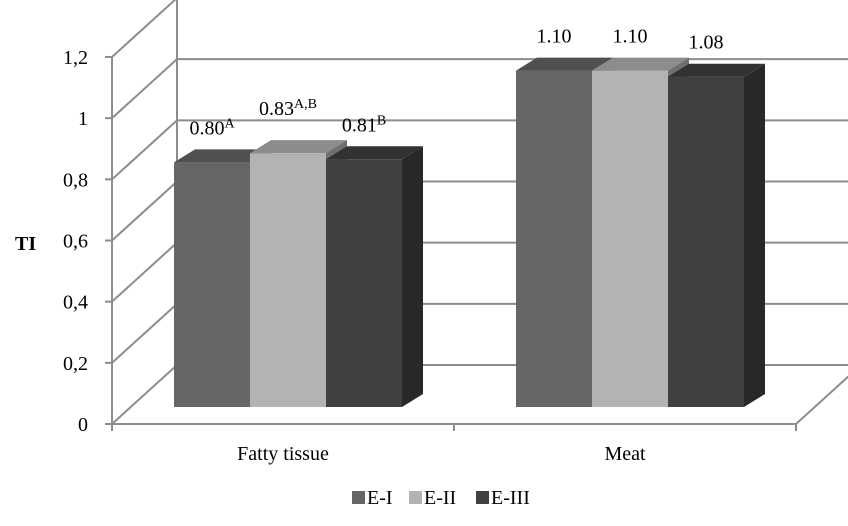 Image resolution: width=848 pixels, height=526 pixels. Describe the element at coordinates (441, 454) in the screenshot. I see `x-tick-labels: Fatty tissue Meat` at that location.